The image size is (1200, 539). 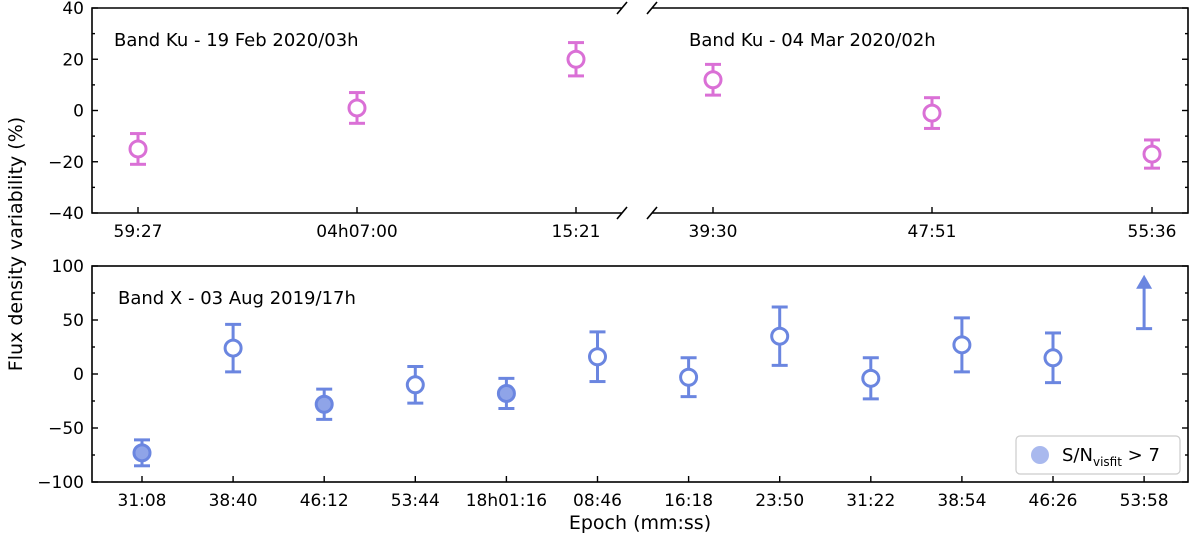 I want to click on legend-label-sub: visfit, so click(x=1107, y=462).